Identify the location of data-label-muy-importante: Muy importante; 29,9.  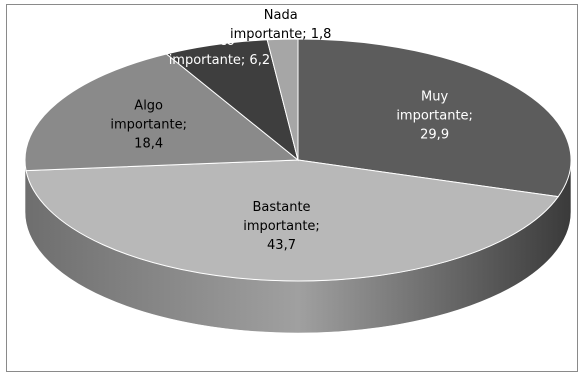
(434, 116).